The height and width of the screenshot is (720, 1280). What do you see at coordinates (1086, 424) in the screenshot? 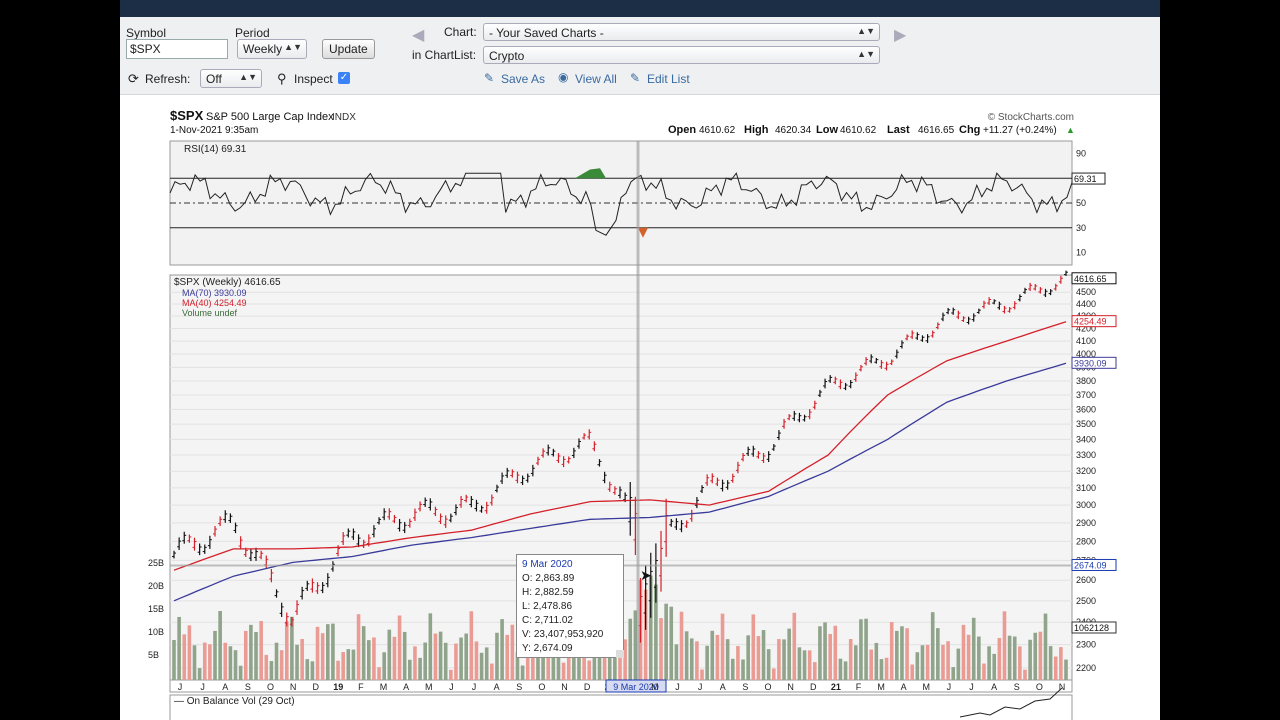
I see `price-tick: 3500` at bounding box center [1086, 424].